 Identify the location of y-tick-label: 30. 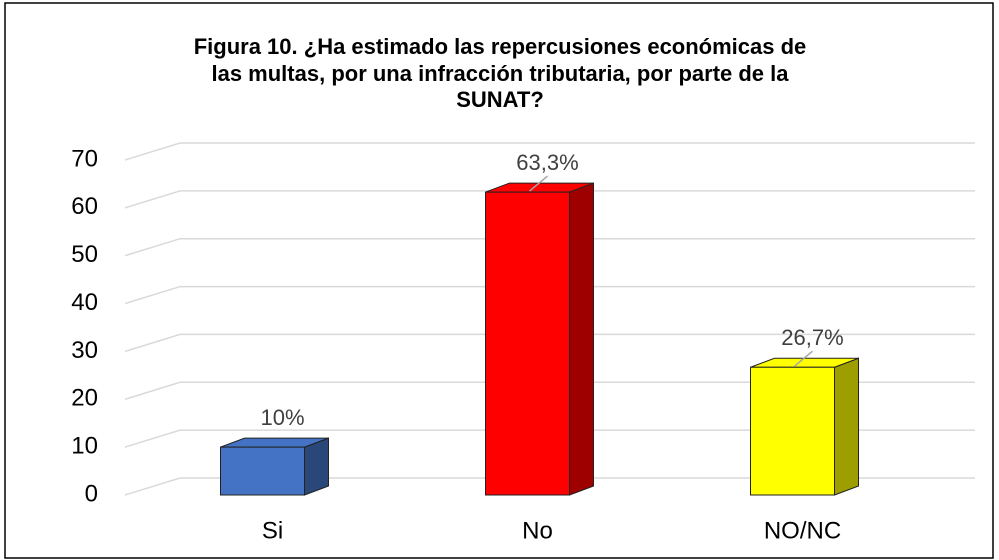
(84, 350).